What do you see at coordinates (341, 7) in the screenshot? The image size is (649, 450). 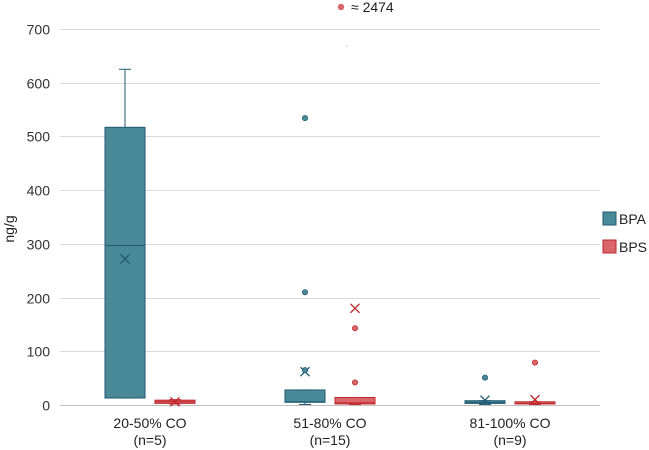 I see `annotation-marker` at bounding box center [341, 7].